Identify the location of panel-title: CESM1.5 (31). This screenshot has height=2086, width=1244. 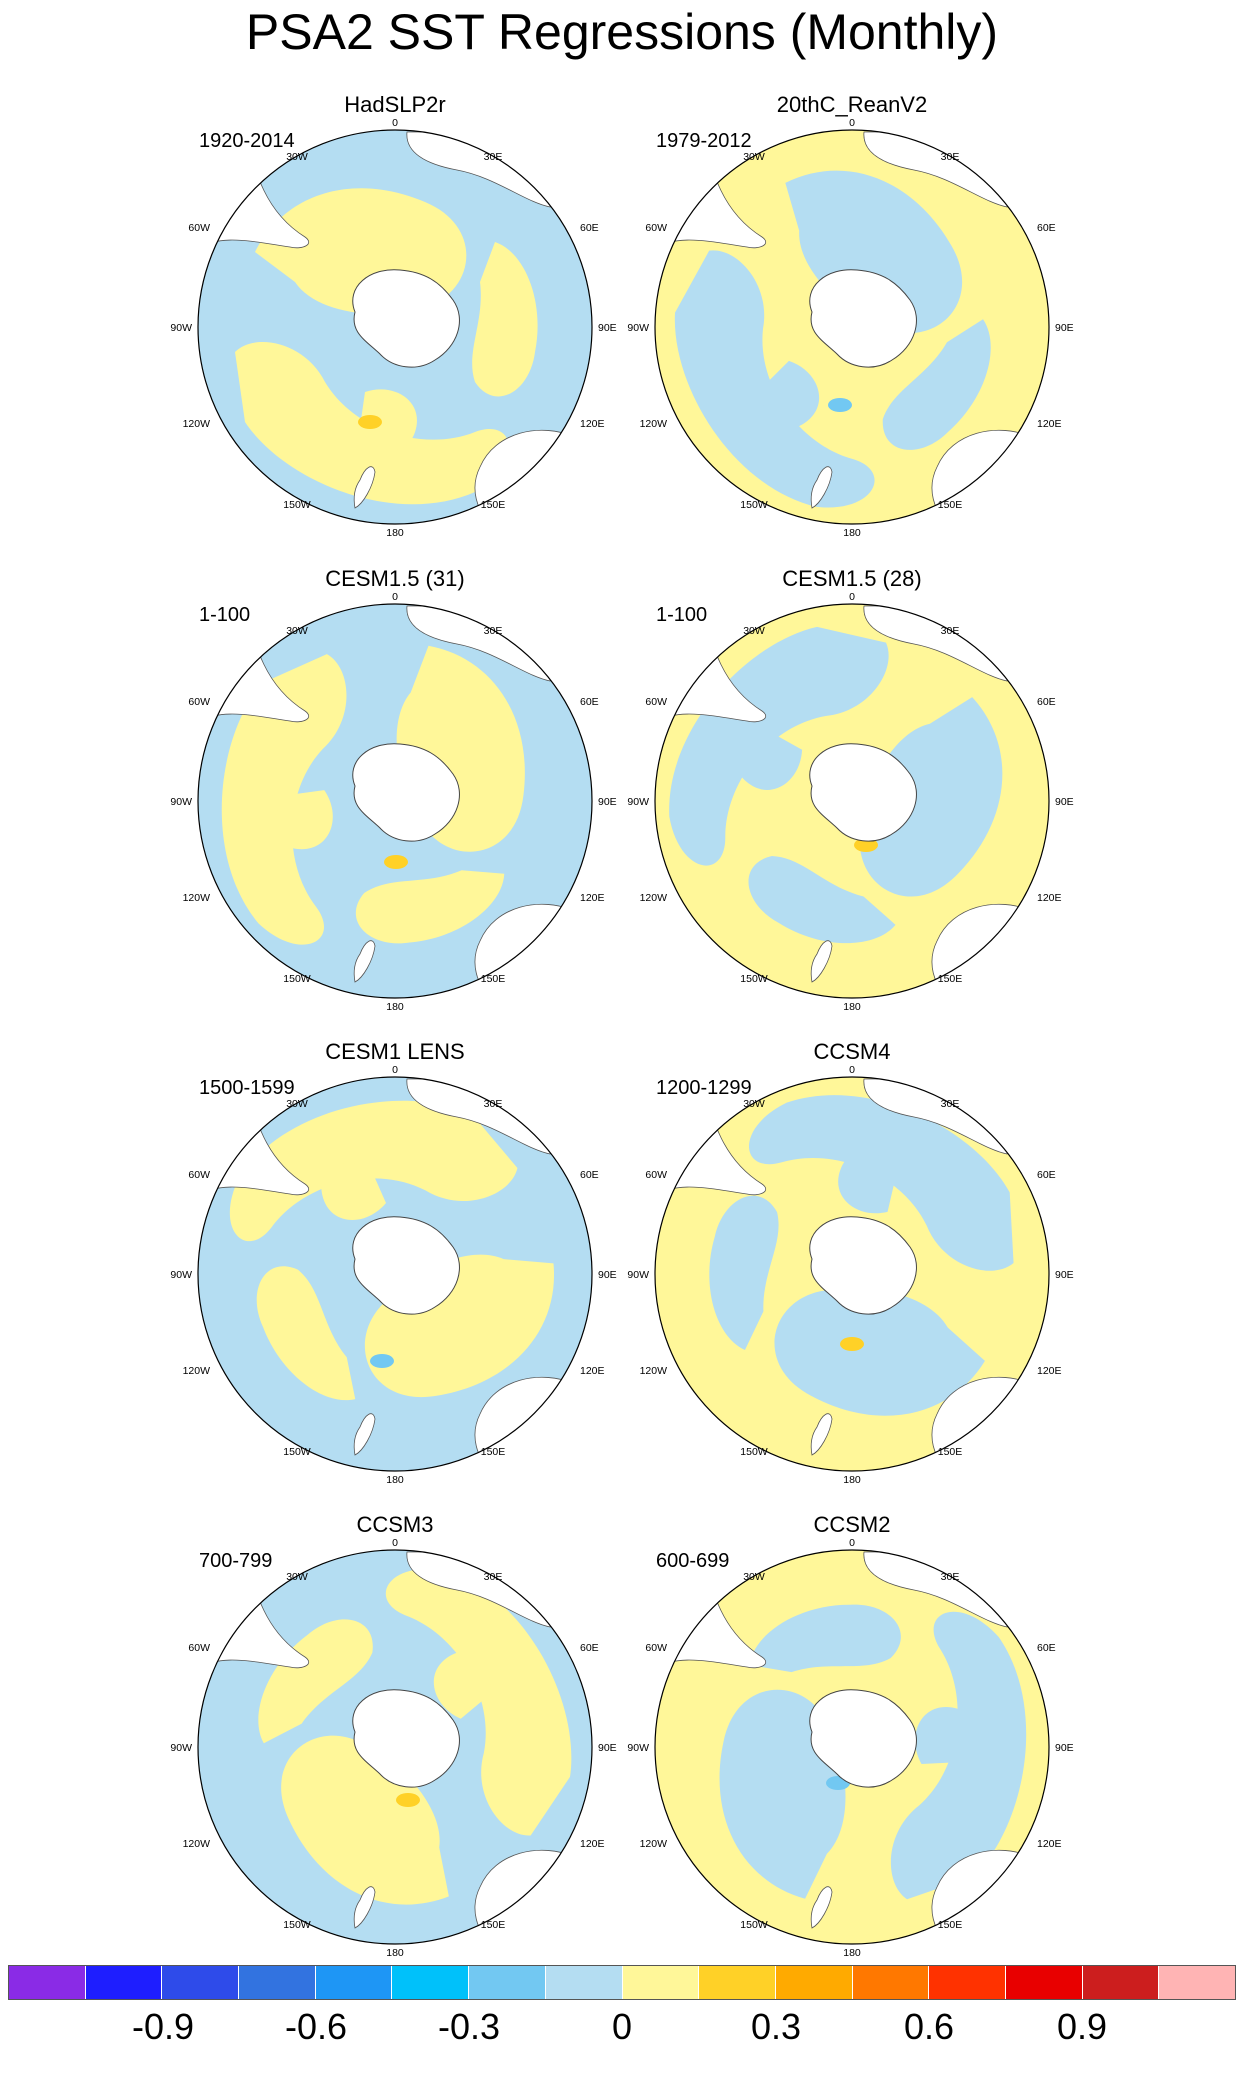
(395, 578).